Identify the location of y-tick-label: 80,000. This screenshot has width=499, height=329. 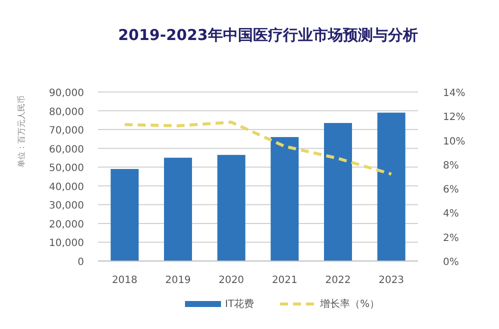
(66, 112).